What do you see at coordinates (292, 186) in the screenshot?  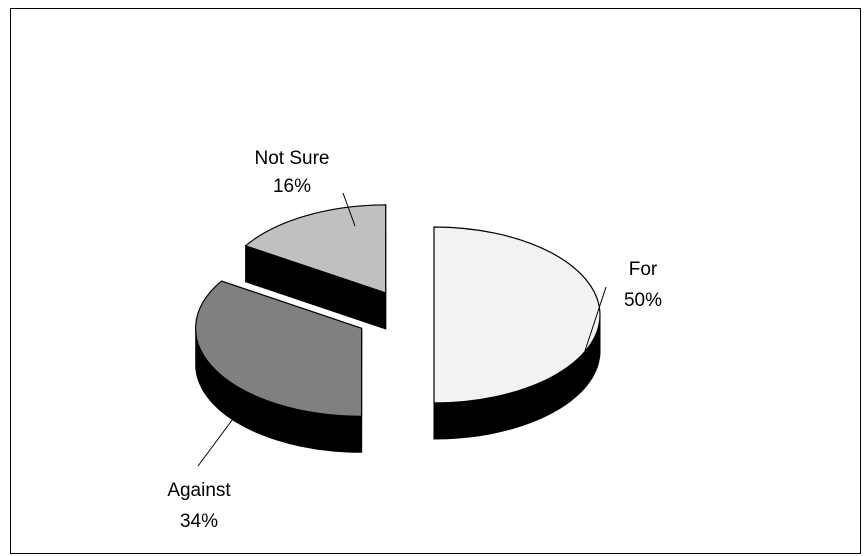 I see `slice-value-not-sure: 16%` at bounding box center [292, 186].